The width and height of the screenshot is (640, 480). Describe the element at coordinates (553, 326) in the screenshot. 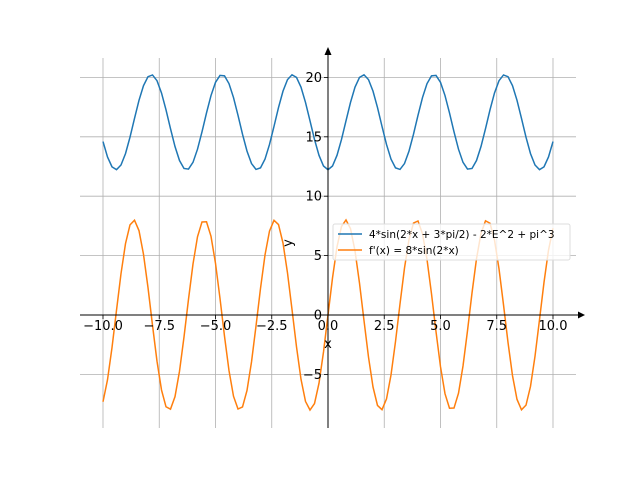

I see `x-tick-label: 10.0` at that location.